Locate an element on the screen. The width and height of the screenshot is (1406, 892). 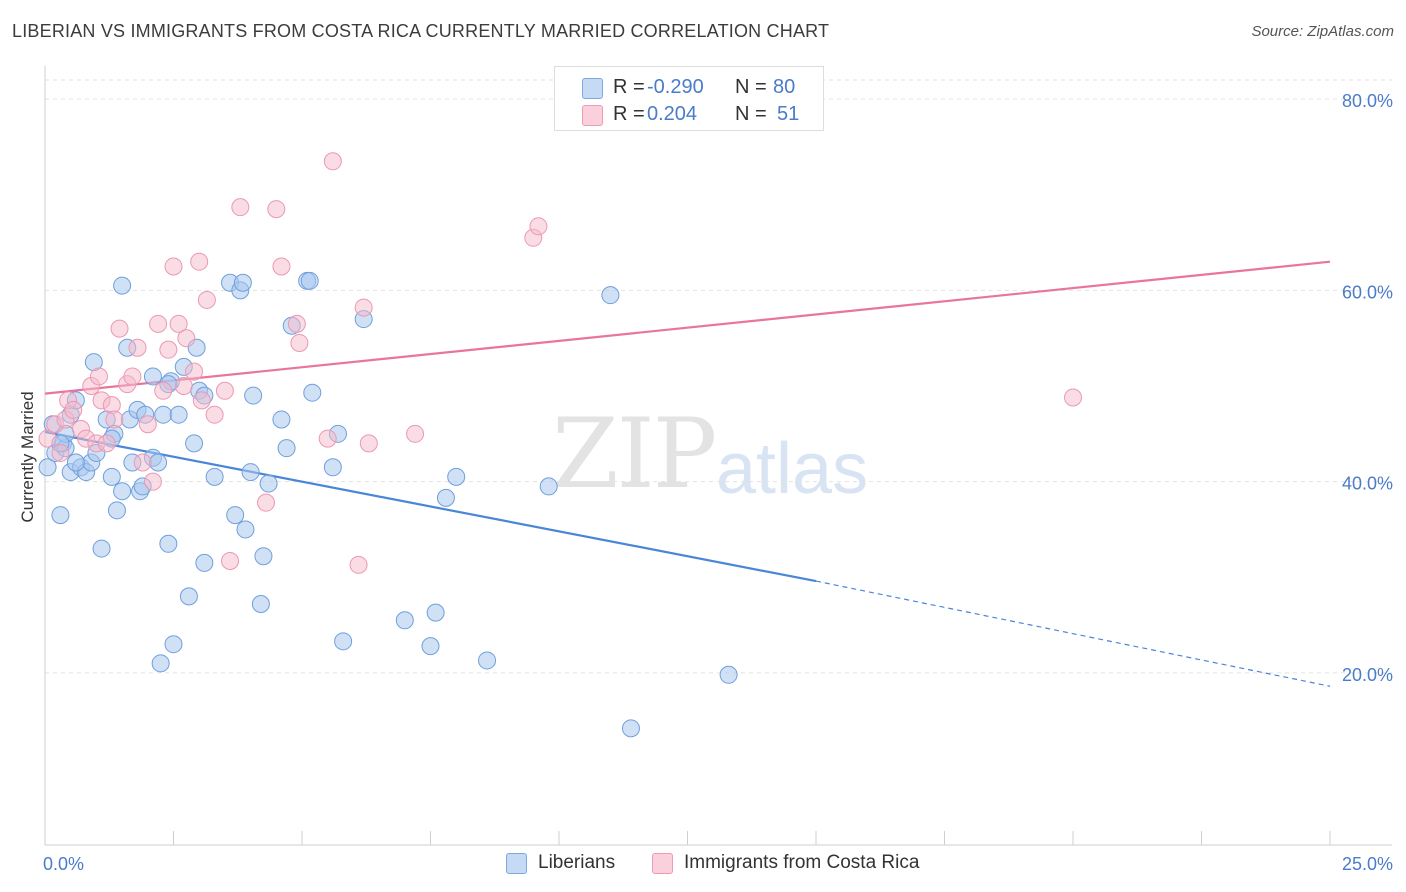
trend-line-dashed is located at coordinates (1073, 633).